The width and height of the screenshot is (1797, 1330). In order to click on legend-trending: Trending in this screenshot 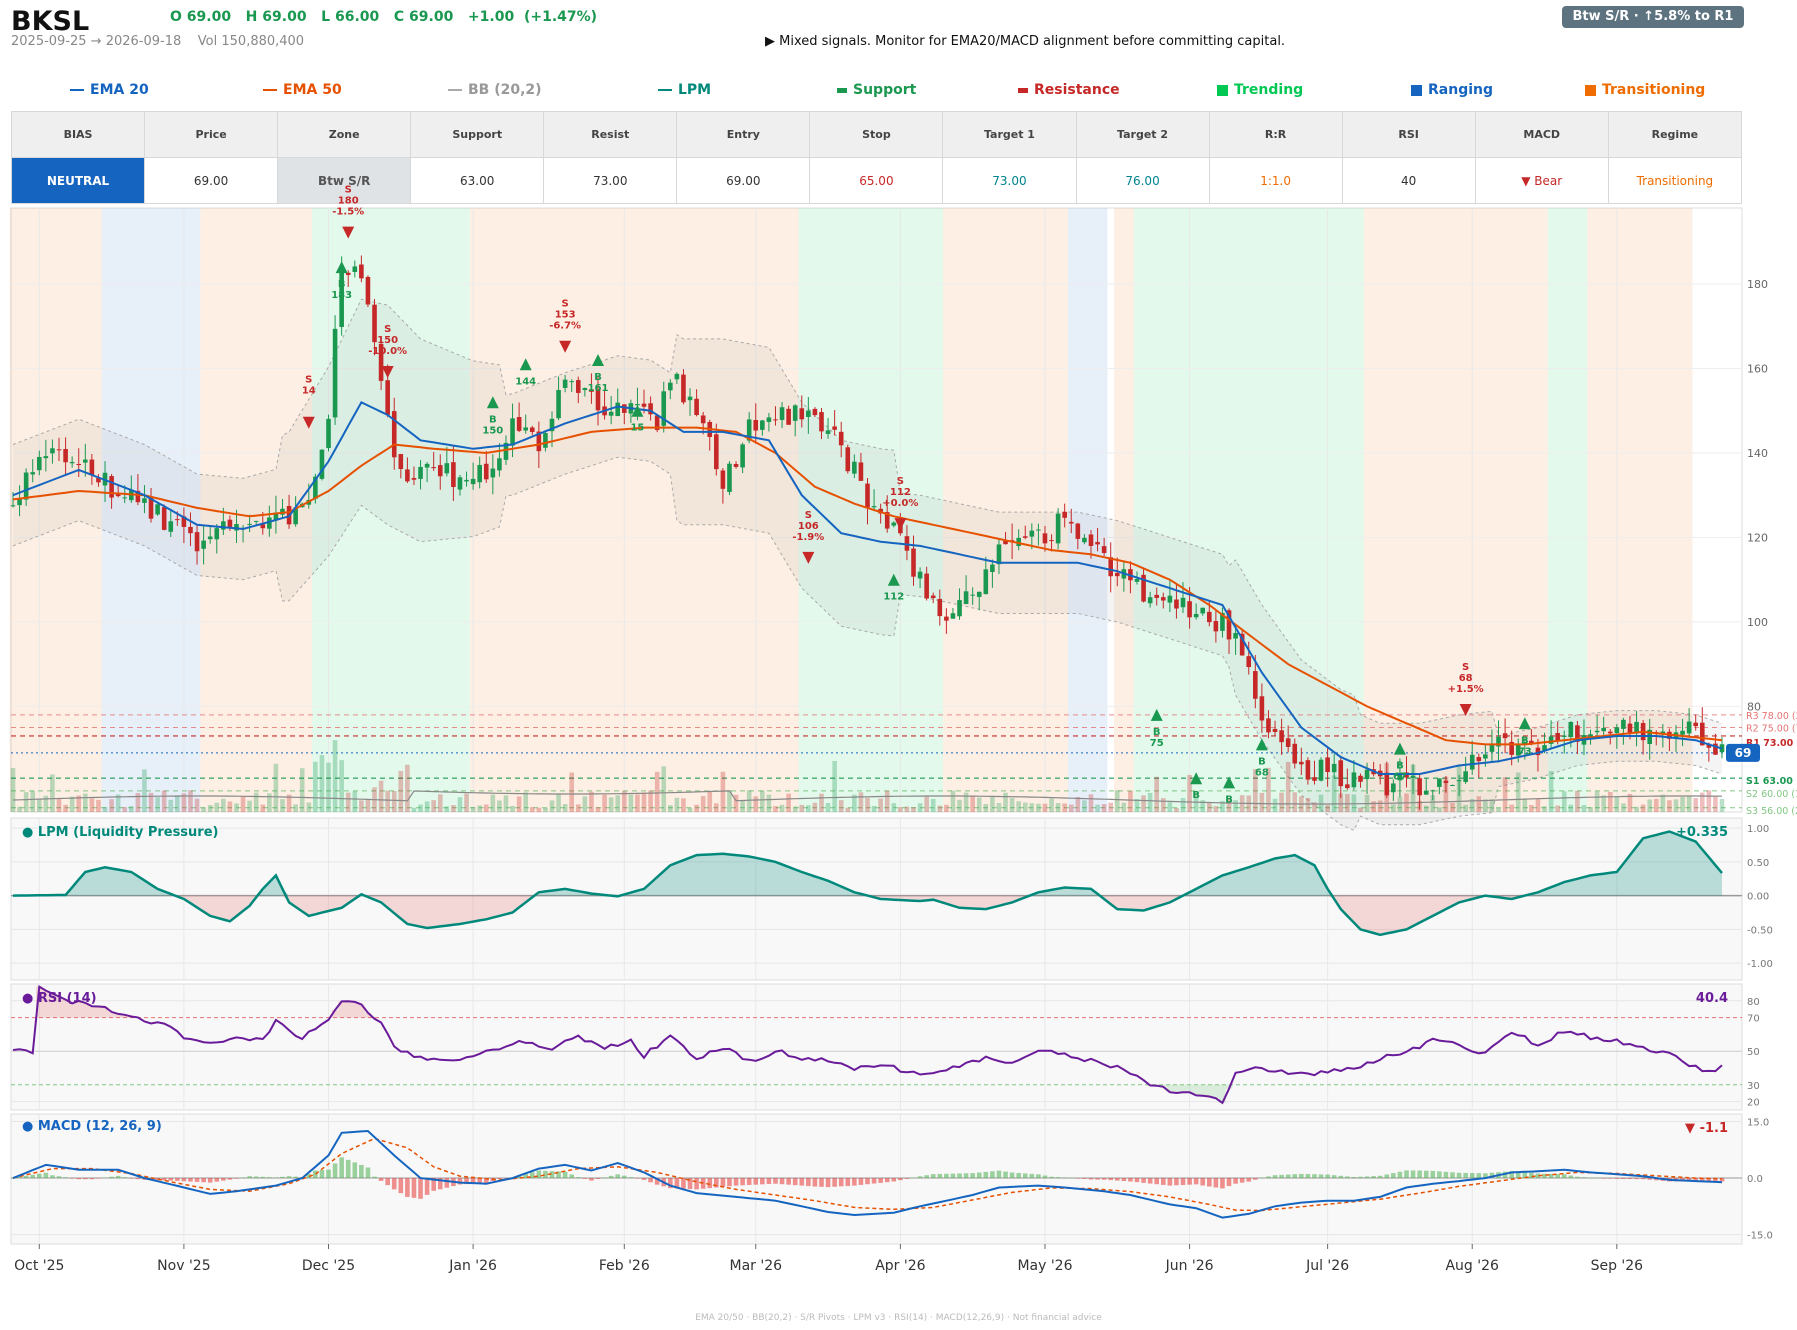, I will do `click(1260, 90)`.